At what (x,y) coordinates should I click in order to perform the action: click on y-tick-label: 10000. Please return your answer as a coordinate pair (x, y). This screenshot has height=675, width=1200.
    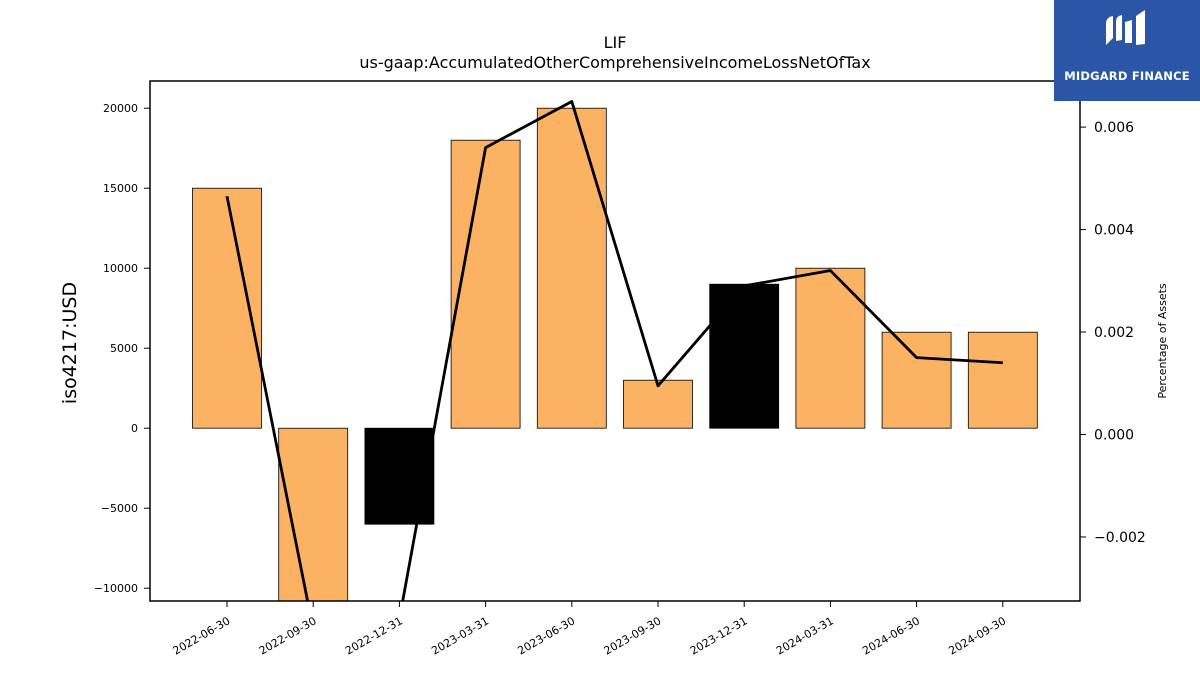
    Looking at the image, I should click on (120, 268).